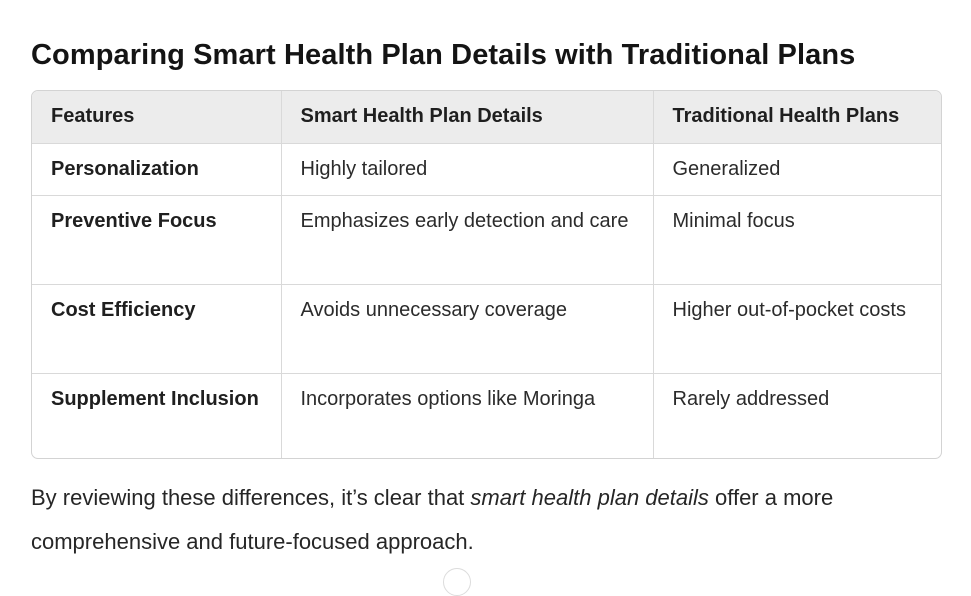  Describe the element at coordinates (589, 497) in the screenshot. I see `summary-emphasis: smart health plan details` at that location.